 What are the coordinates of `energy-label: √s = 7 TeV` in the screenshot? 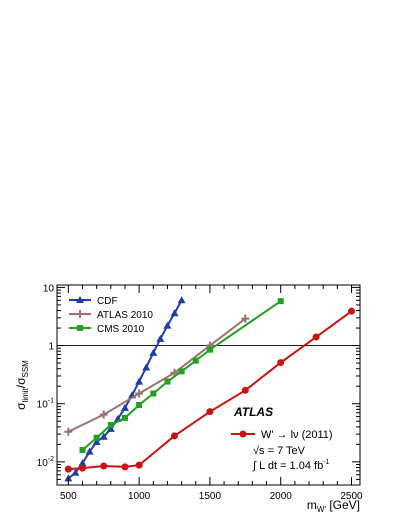 It's located at (279, 451).